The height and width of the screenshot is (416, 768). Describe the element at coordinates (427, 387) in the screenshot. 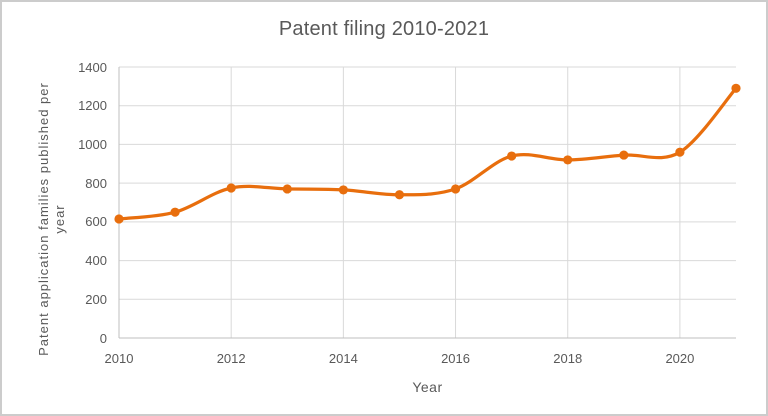

I see `x-axis-title: Year` at that location.